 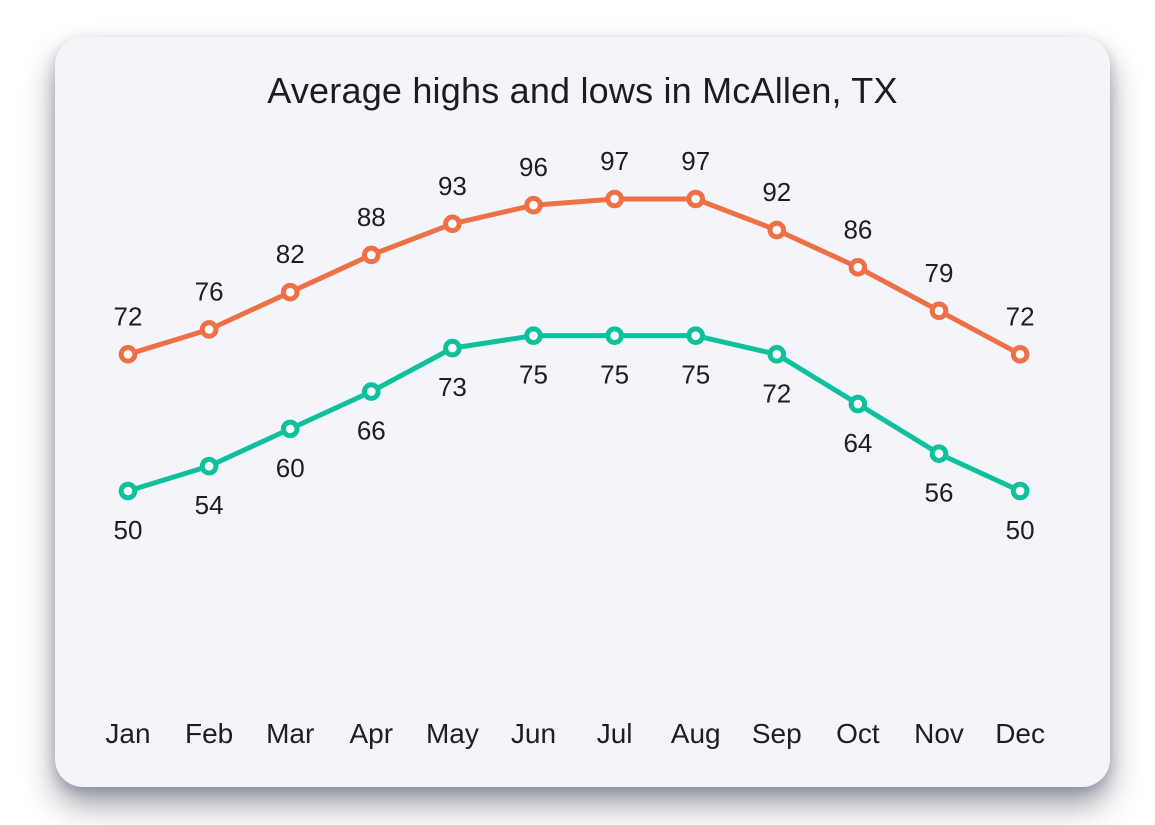 What do you see at coordinates (371, 217) in the screenshot?
I see `highs-value-label-Apr: 88` at bounding box center [371, 217].